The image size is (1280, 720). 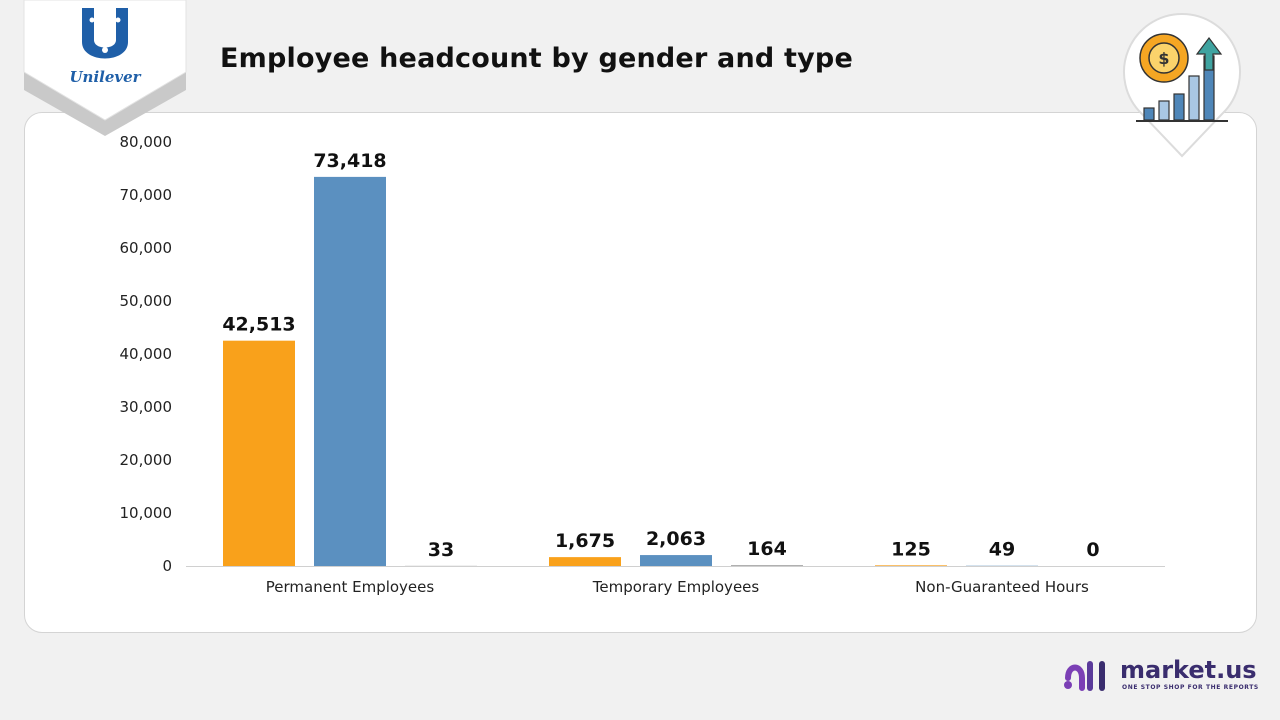 What do you see at coordinates (146, 407) in the screenshot?
I see `y-tick-label: 30,000` at bounding box center [146, 407].